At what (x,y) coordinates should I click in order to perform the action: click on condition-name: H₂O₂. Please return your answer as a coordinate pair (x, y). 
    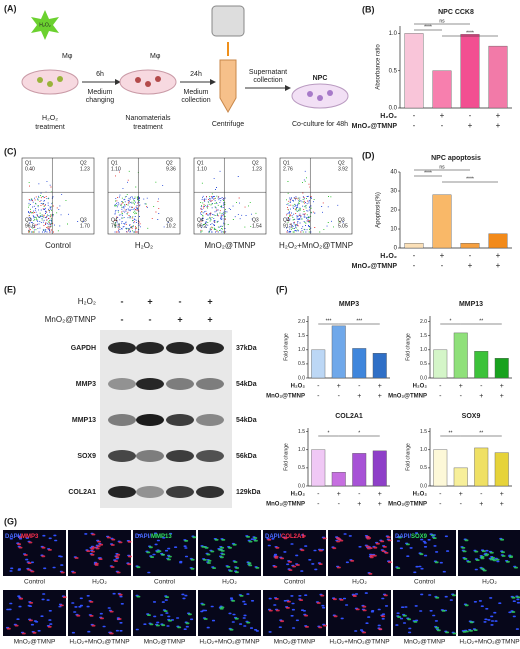
    Looking at the image, I should click on (388, 256).